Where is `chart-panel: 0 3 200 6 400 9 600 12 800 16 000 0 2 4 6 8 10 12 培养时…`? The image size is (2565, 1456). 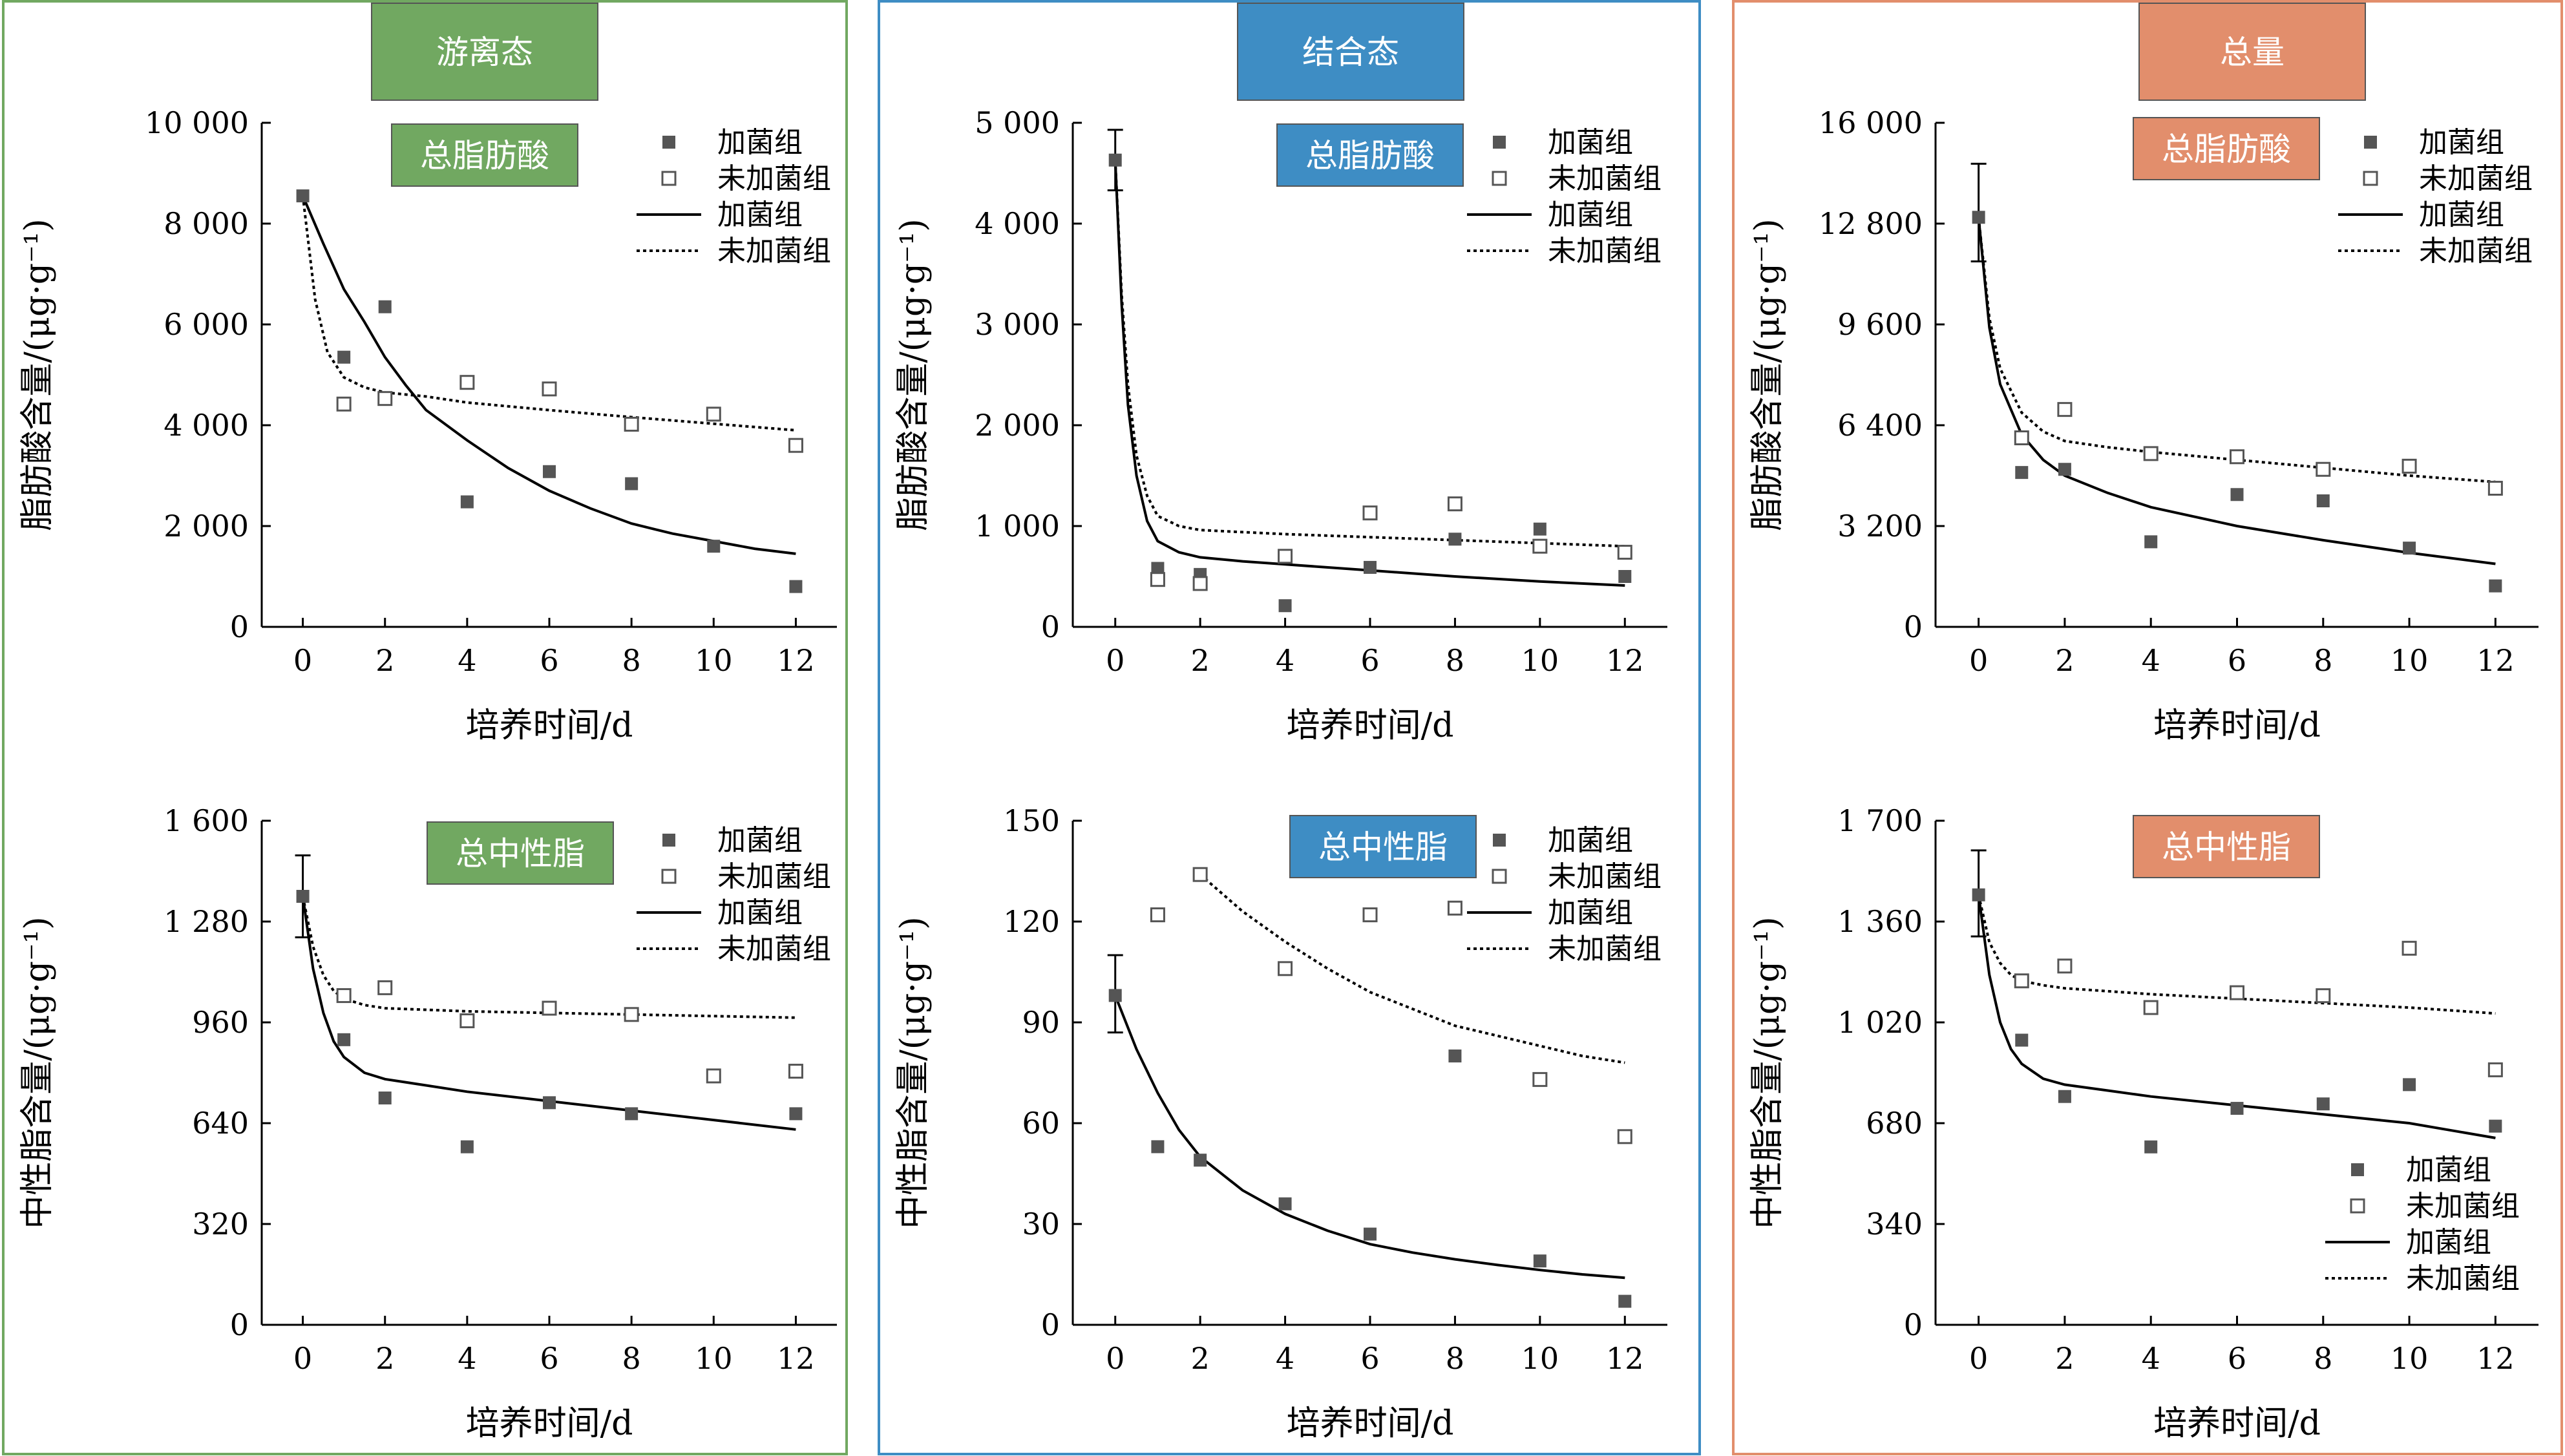
chart-panel: 0 3 200 6 400 9 600 12 800 16 000 0 2 4 6 8 10 12 培养时… is located at coordinates (2143, 425).